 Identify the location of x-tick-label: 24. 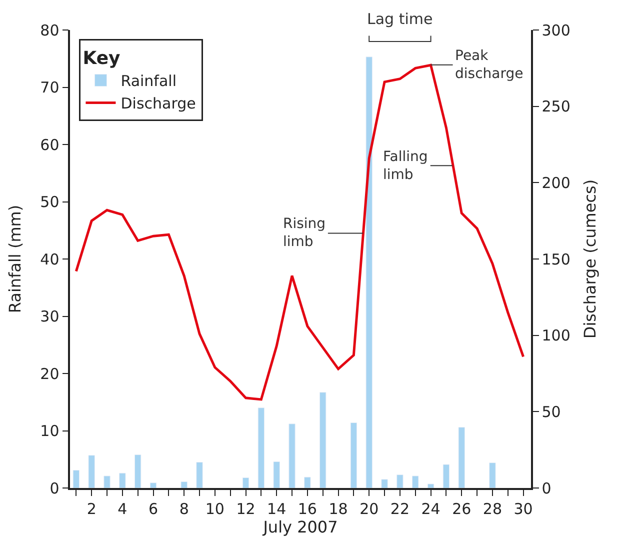
(430, 509).